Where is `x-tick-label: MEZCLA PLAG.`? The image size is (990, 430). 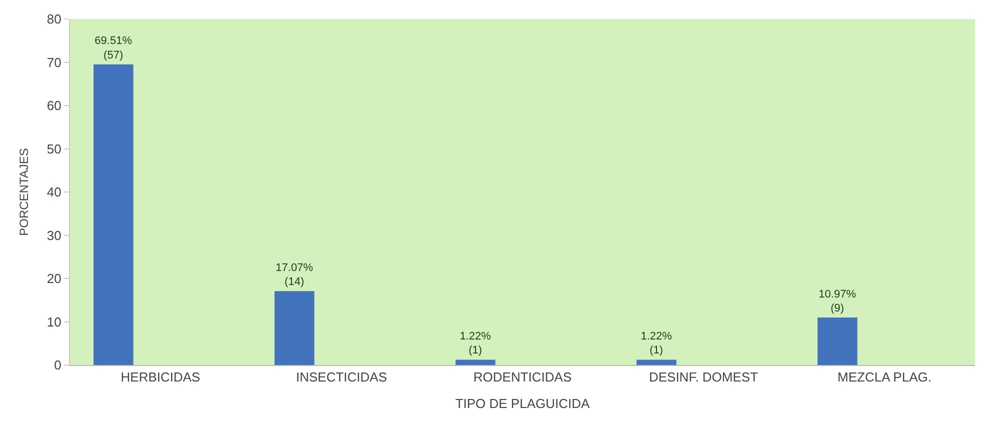
x-tick-label: MEZCLA PLAG. is located at coordinates (885, 377).